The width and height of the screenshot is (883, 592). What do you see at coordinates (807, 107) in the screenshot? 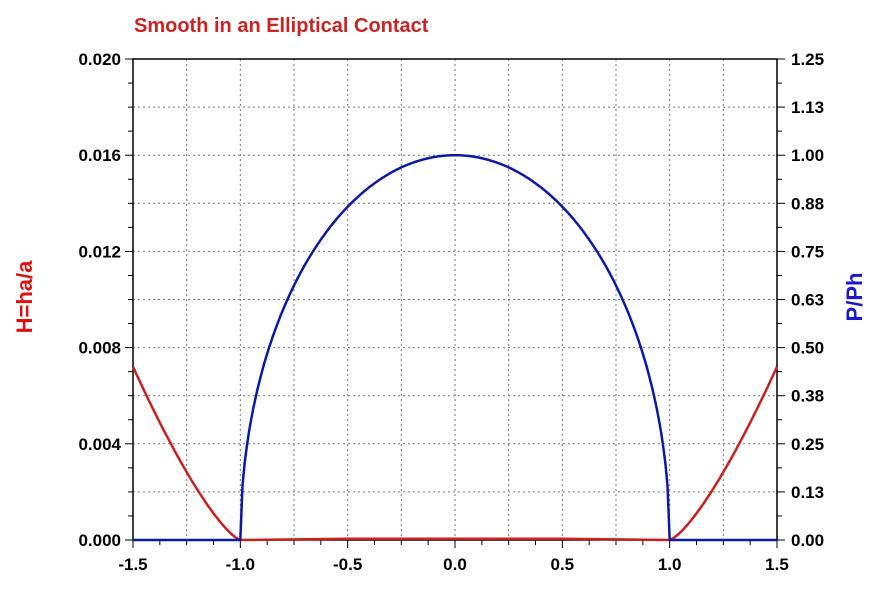
I see `y2-tick-label: 1.13` at bounding box center [807, 107].